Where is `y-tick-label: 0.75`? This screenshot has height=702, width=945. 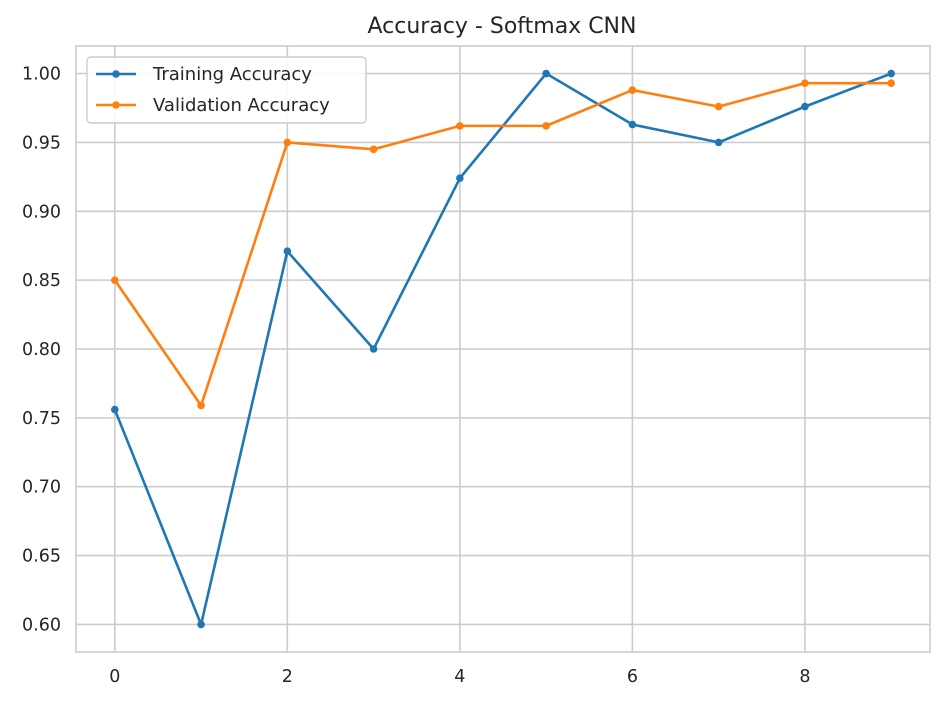
y-tick-label: 0.75 is located at coordinates (41, 419).